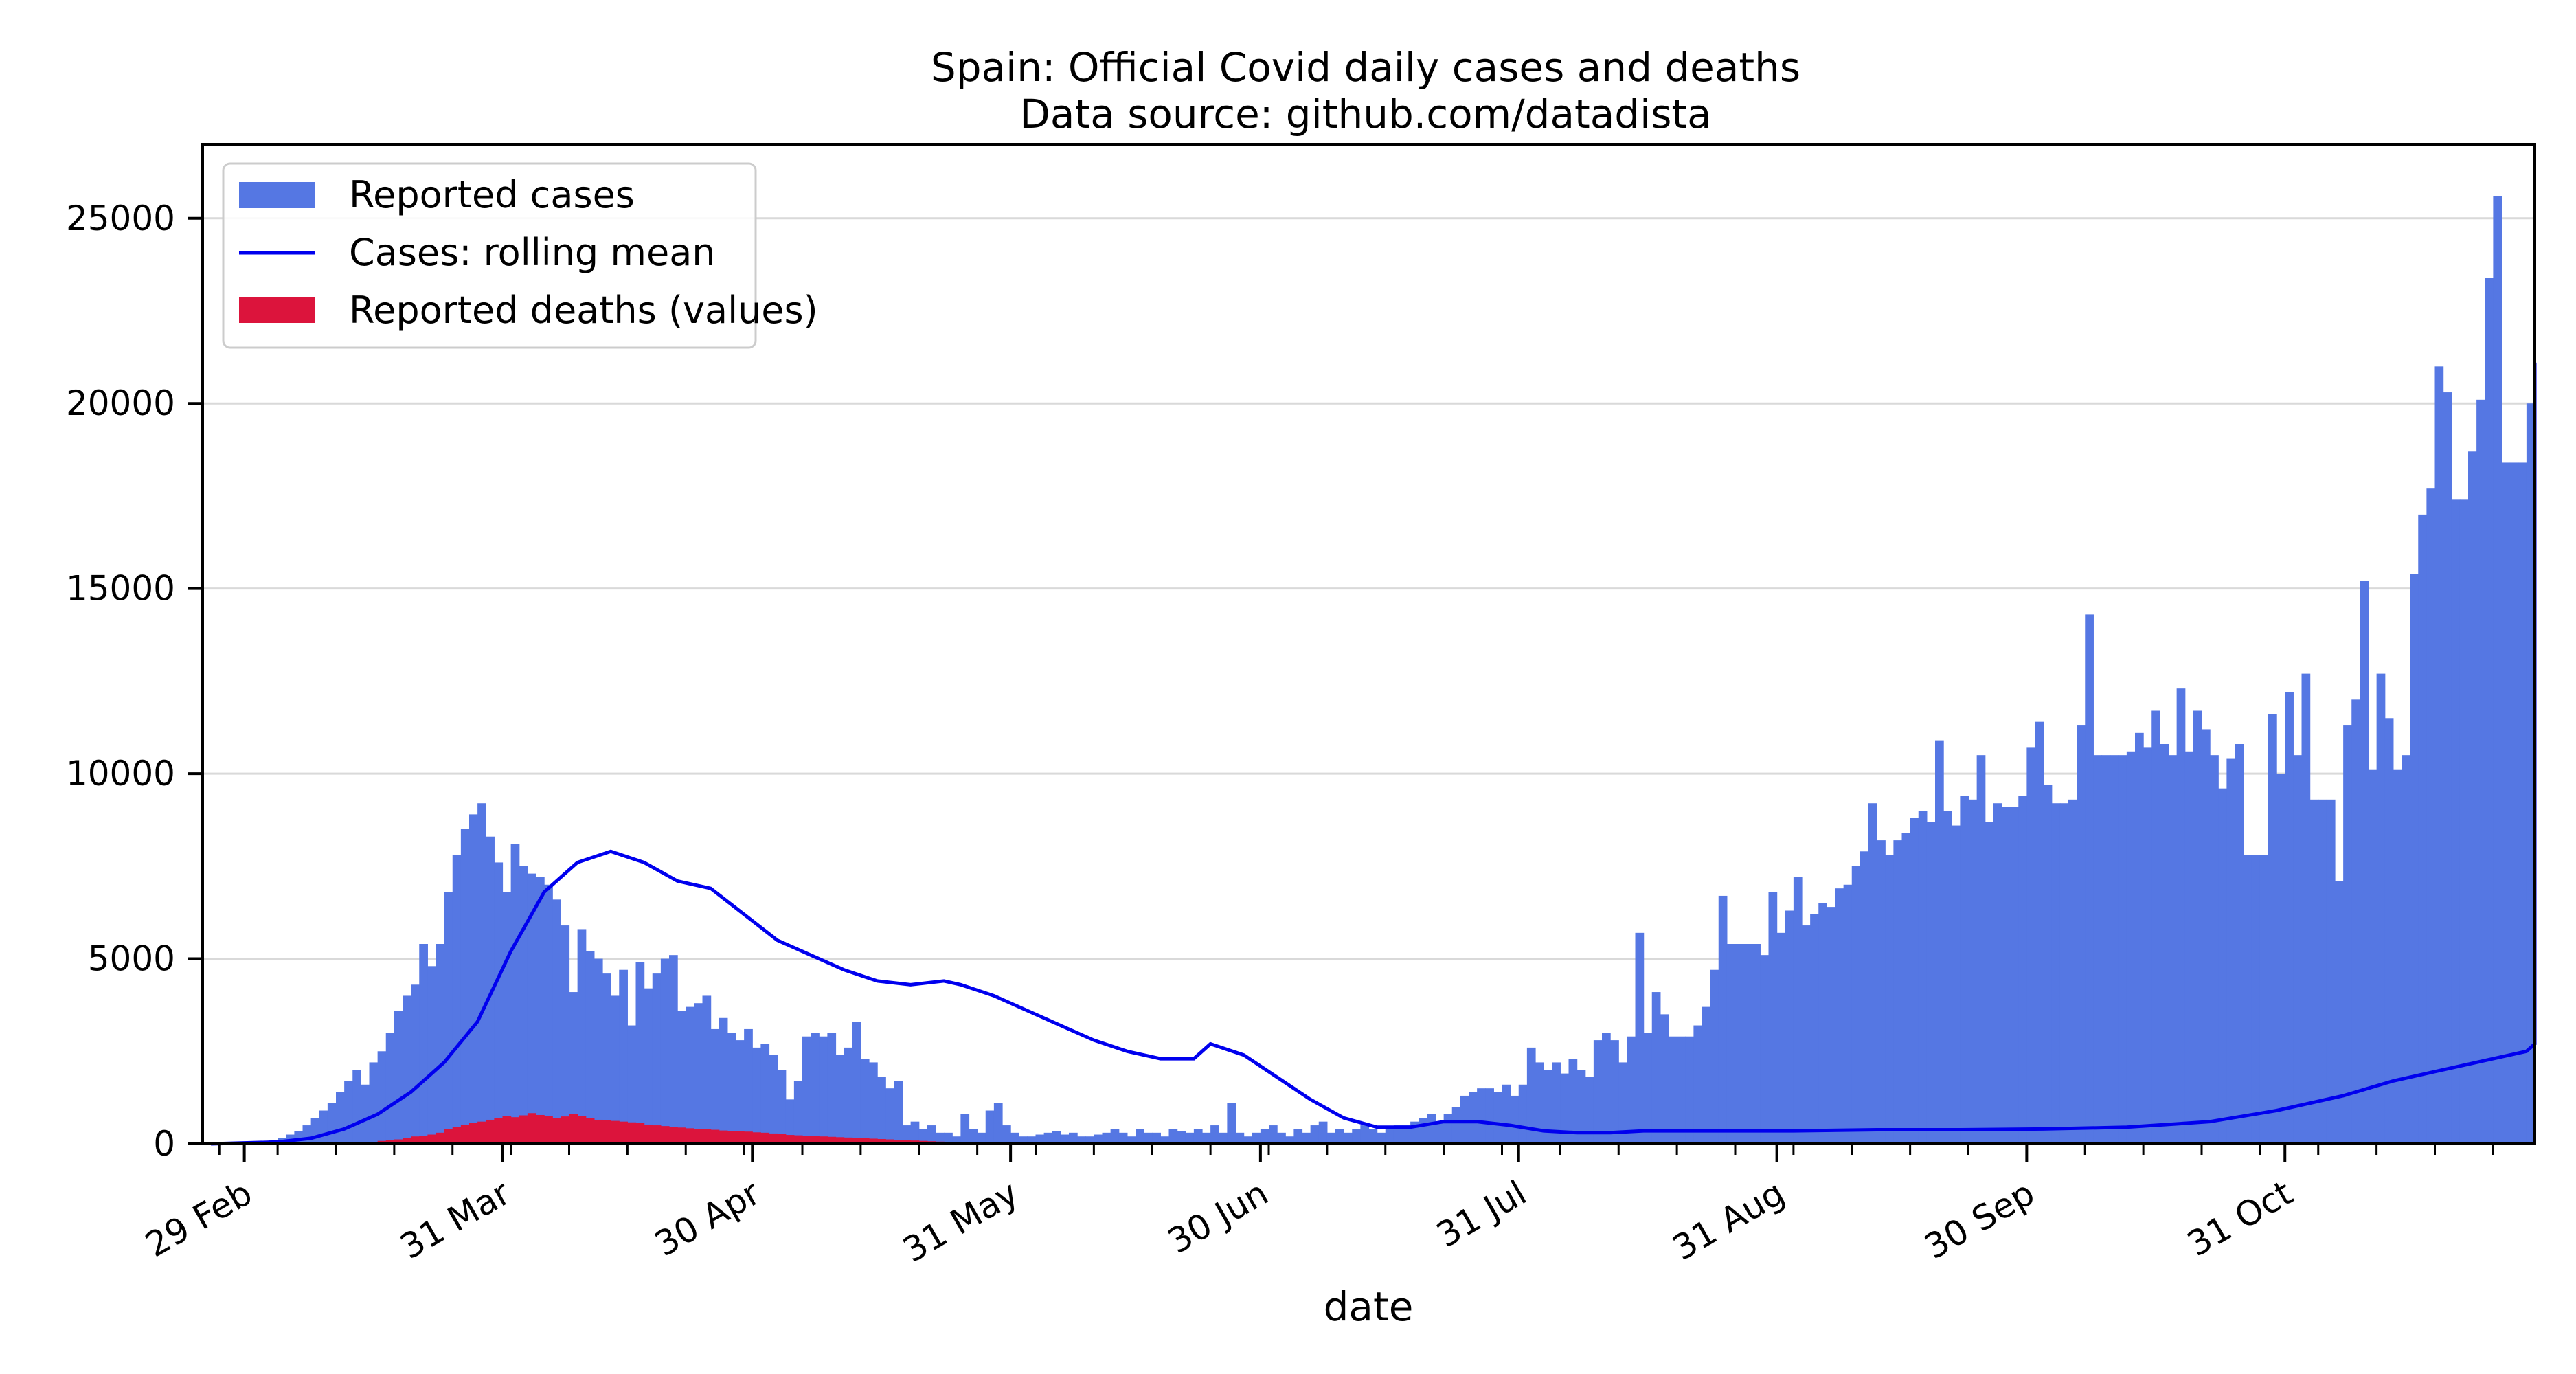 The width and height of the screenshot is (2576, 1374). I want to click on y-axis: 0 5000 10000 15000 20000 25000, so click(134, 682).